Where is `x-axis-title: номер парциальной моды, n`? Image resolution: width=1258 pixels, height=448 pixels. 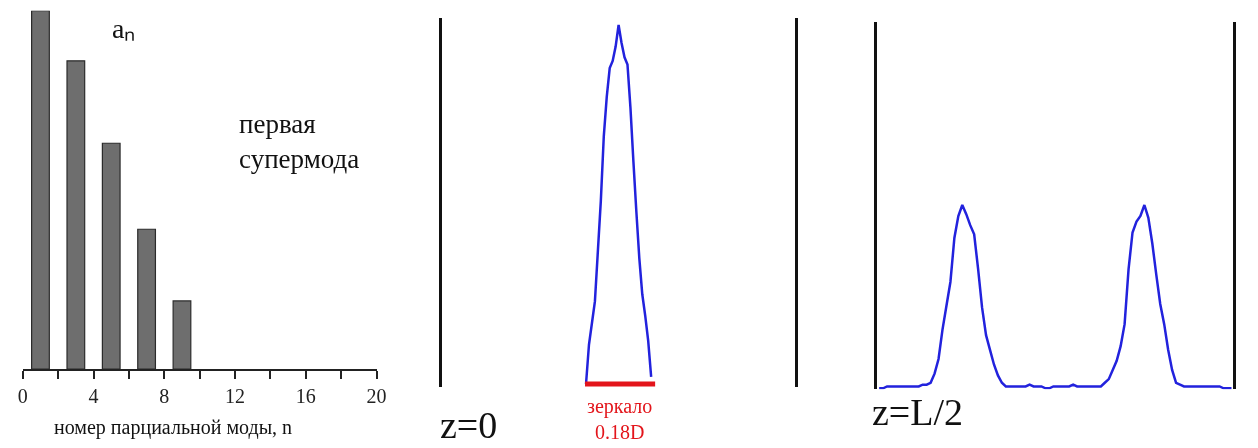
x-axis-title: номер парциальной моды, n is located at coordinates (173, 427).